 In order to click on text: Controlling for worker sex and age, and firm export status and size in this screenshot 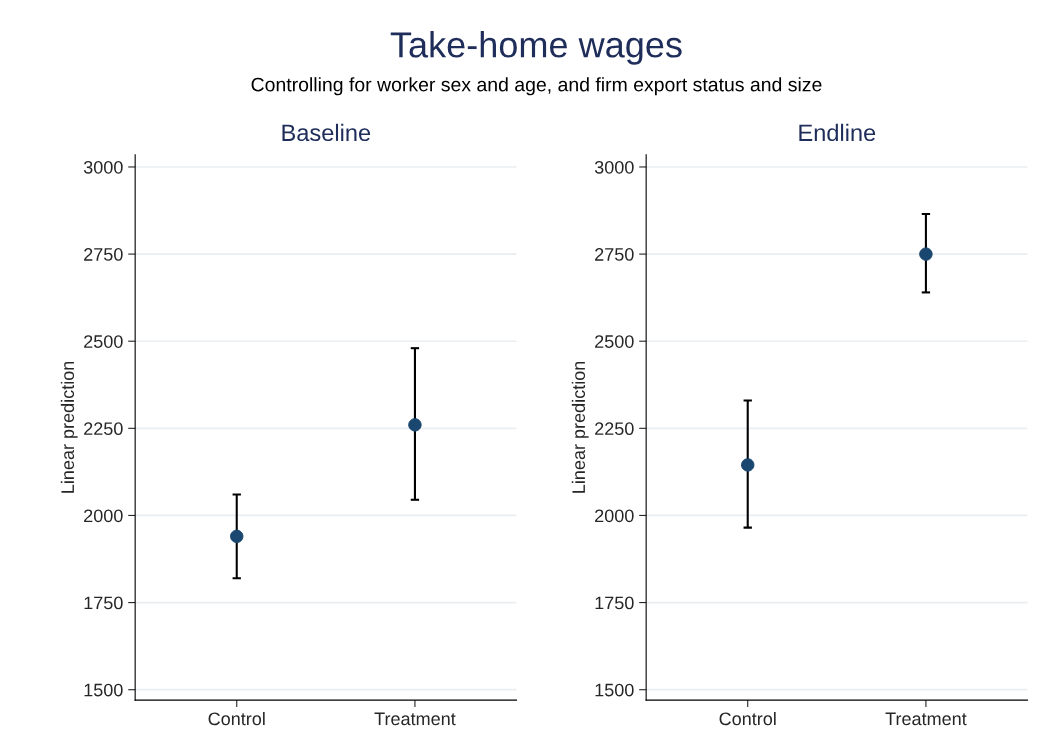, I will do `click(536, 86)`.